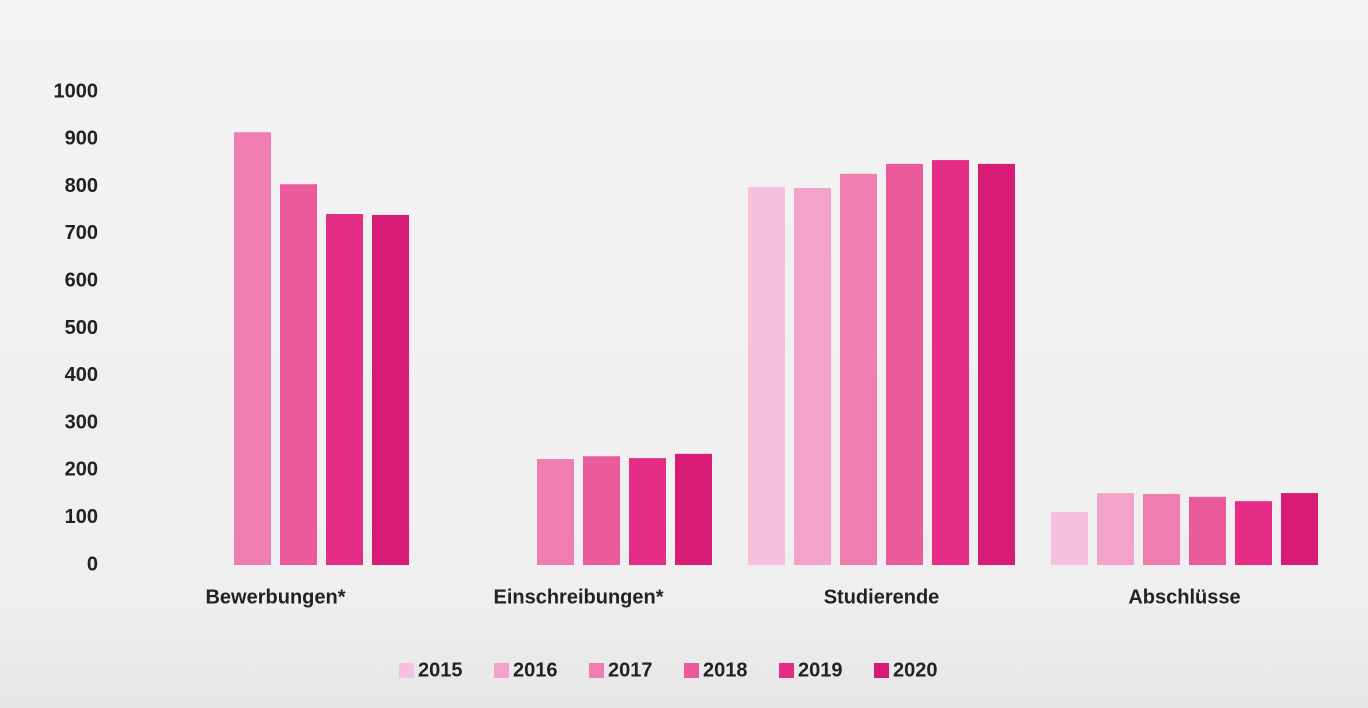  I want to click on y-tick-label: 700, so click(81, 233).